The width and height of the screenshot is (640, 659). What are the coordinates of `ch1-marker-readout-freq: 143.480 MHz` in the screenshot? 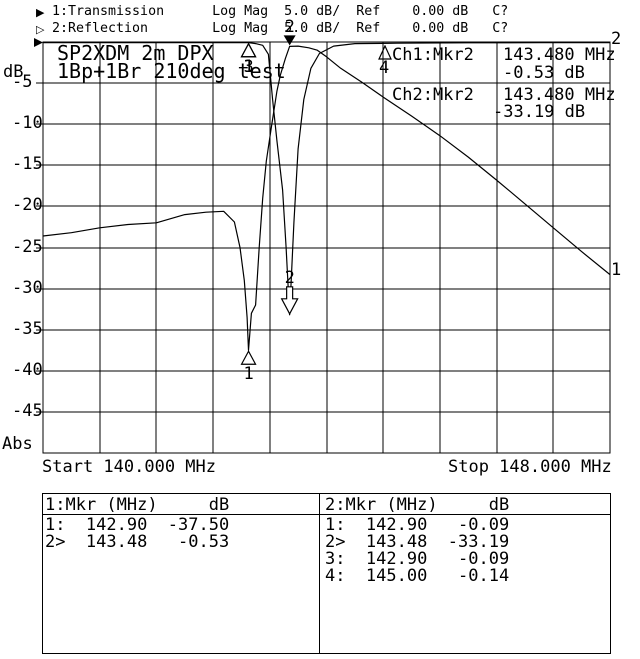 It's located at (559, 55).